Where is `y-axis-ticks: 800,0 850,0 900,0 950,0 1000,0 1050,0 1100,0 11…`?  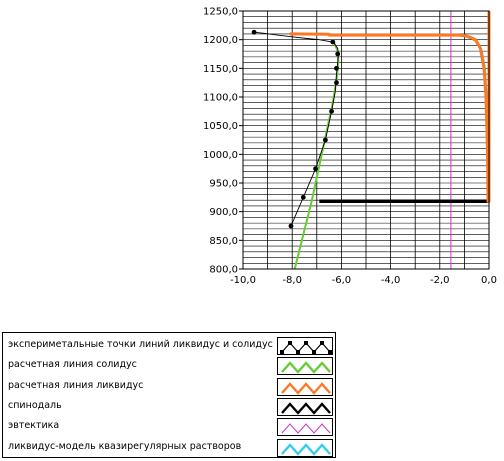 y-axis-ticks: 800,0 850,0 900,0 950,0 1000,0 1050,0 1100,0 11… is located at coordinates (223, 141).